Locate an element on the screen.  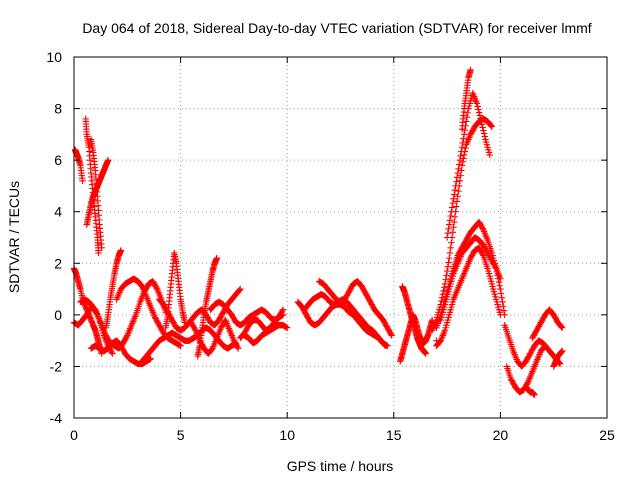
series-track-w is located at coordinates (414, 320).